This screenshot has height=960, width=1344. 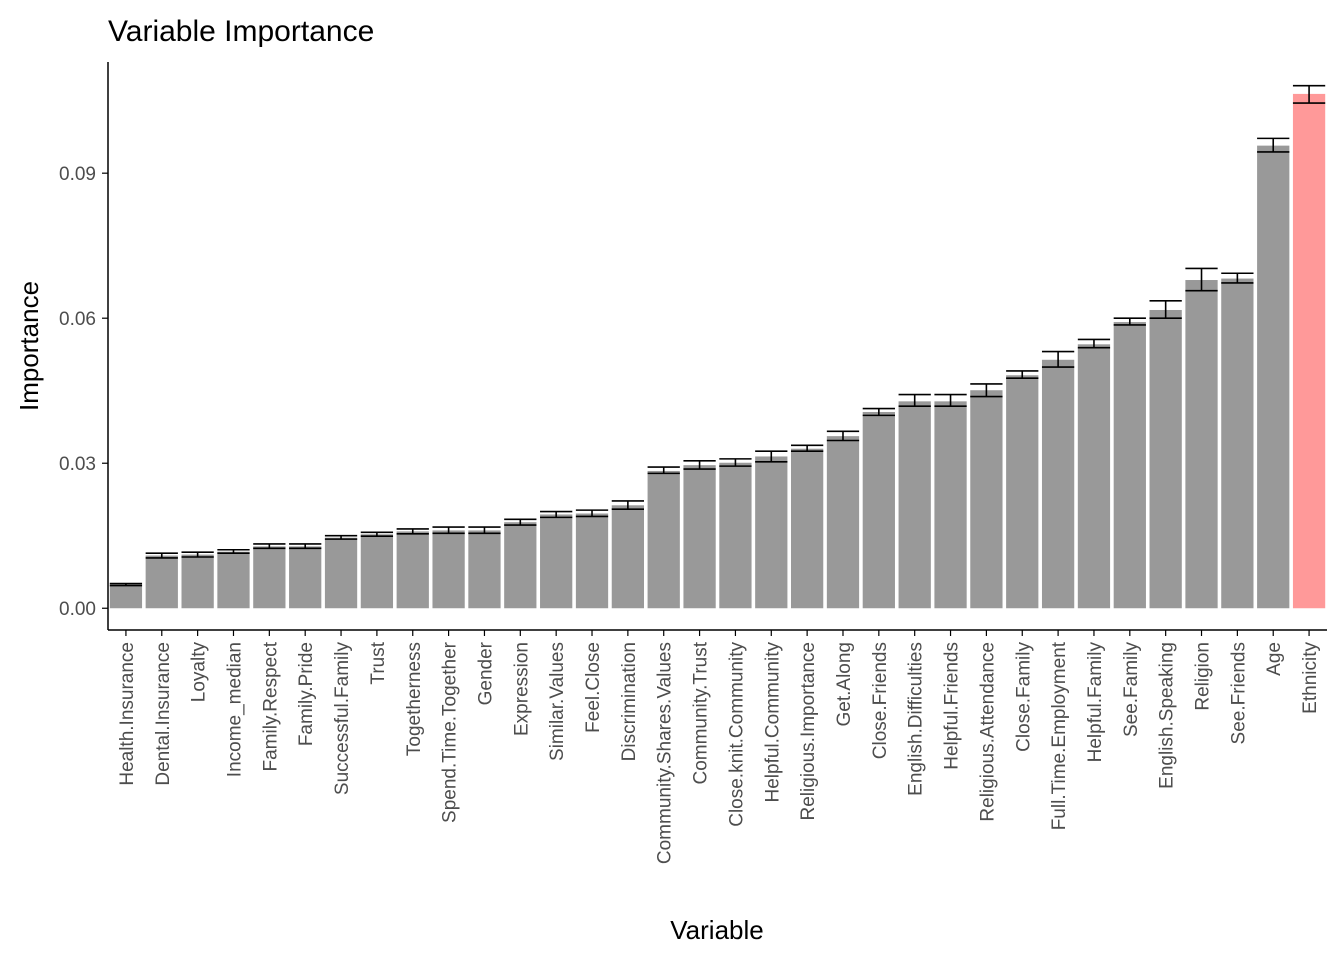 I want to click on bar-full-time-employment, so click(x=1058, y=484).